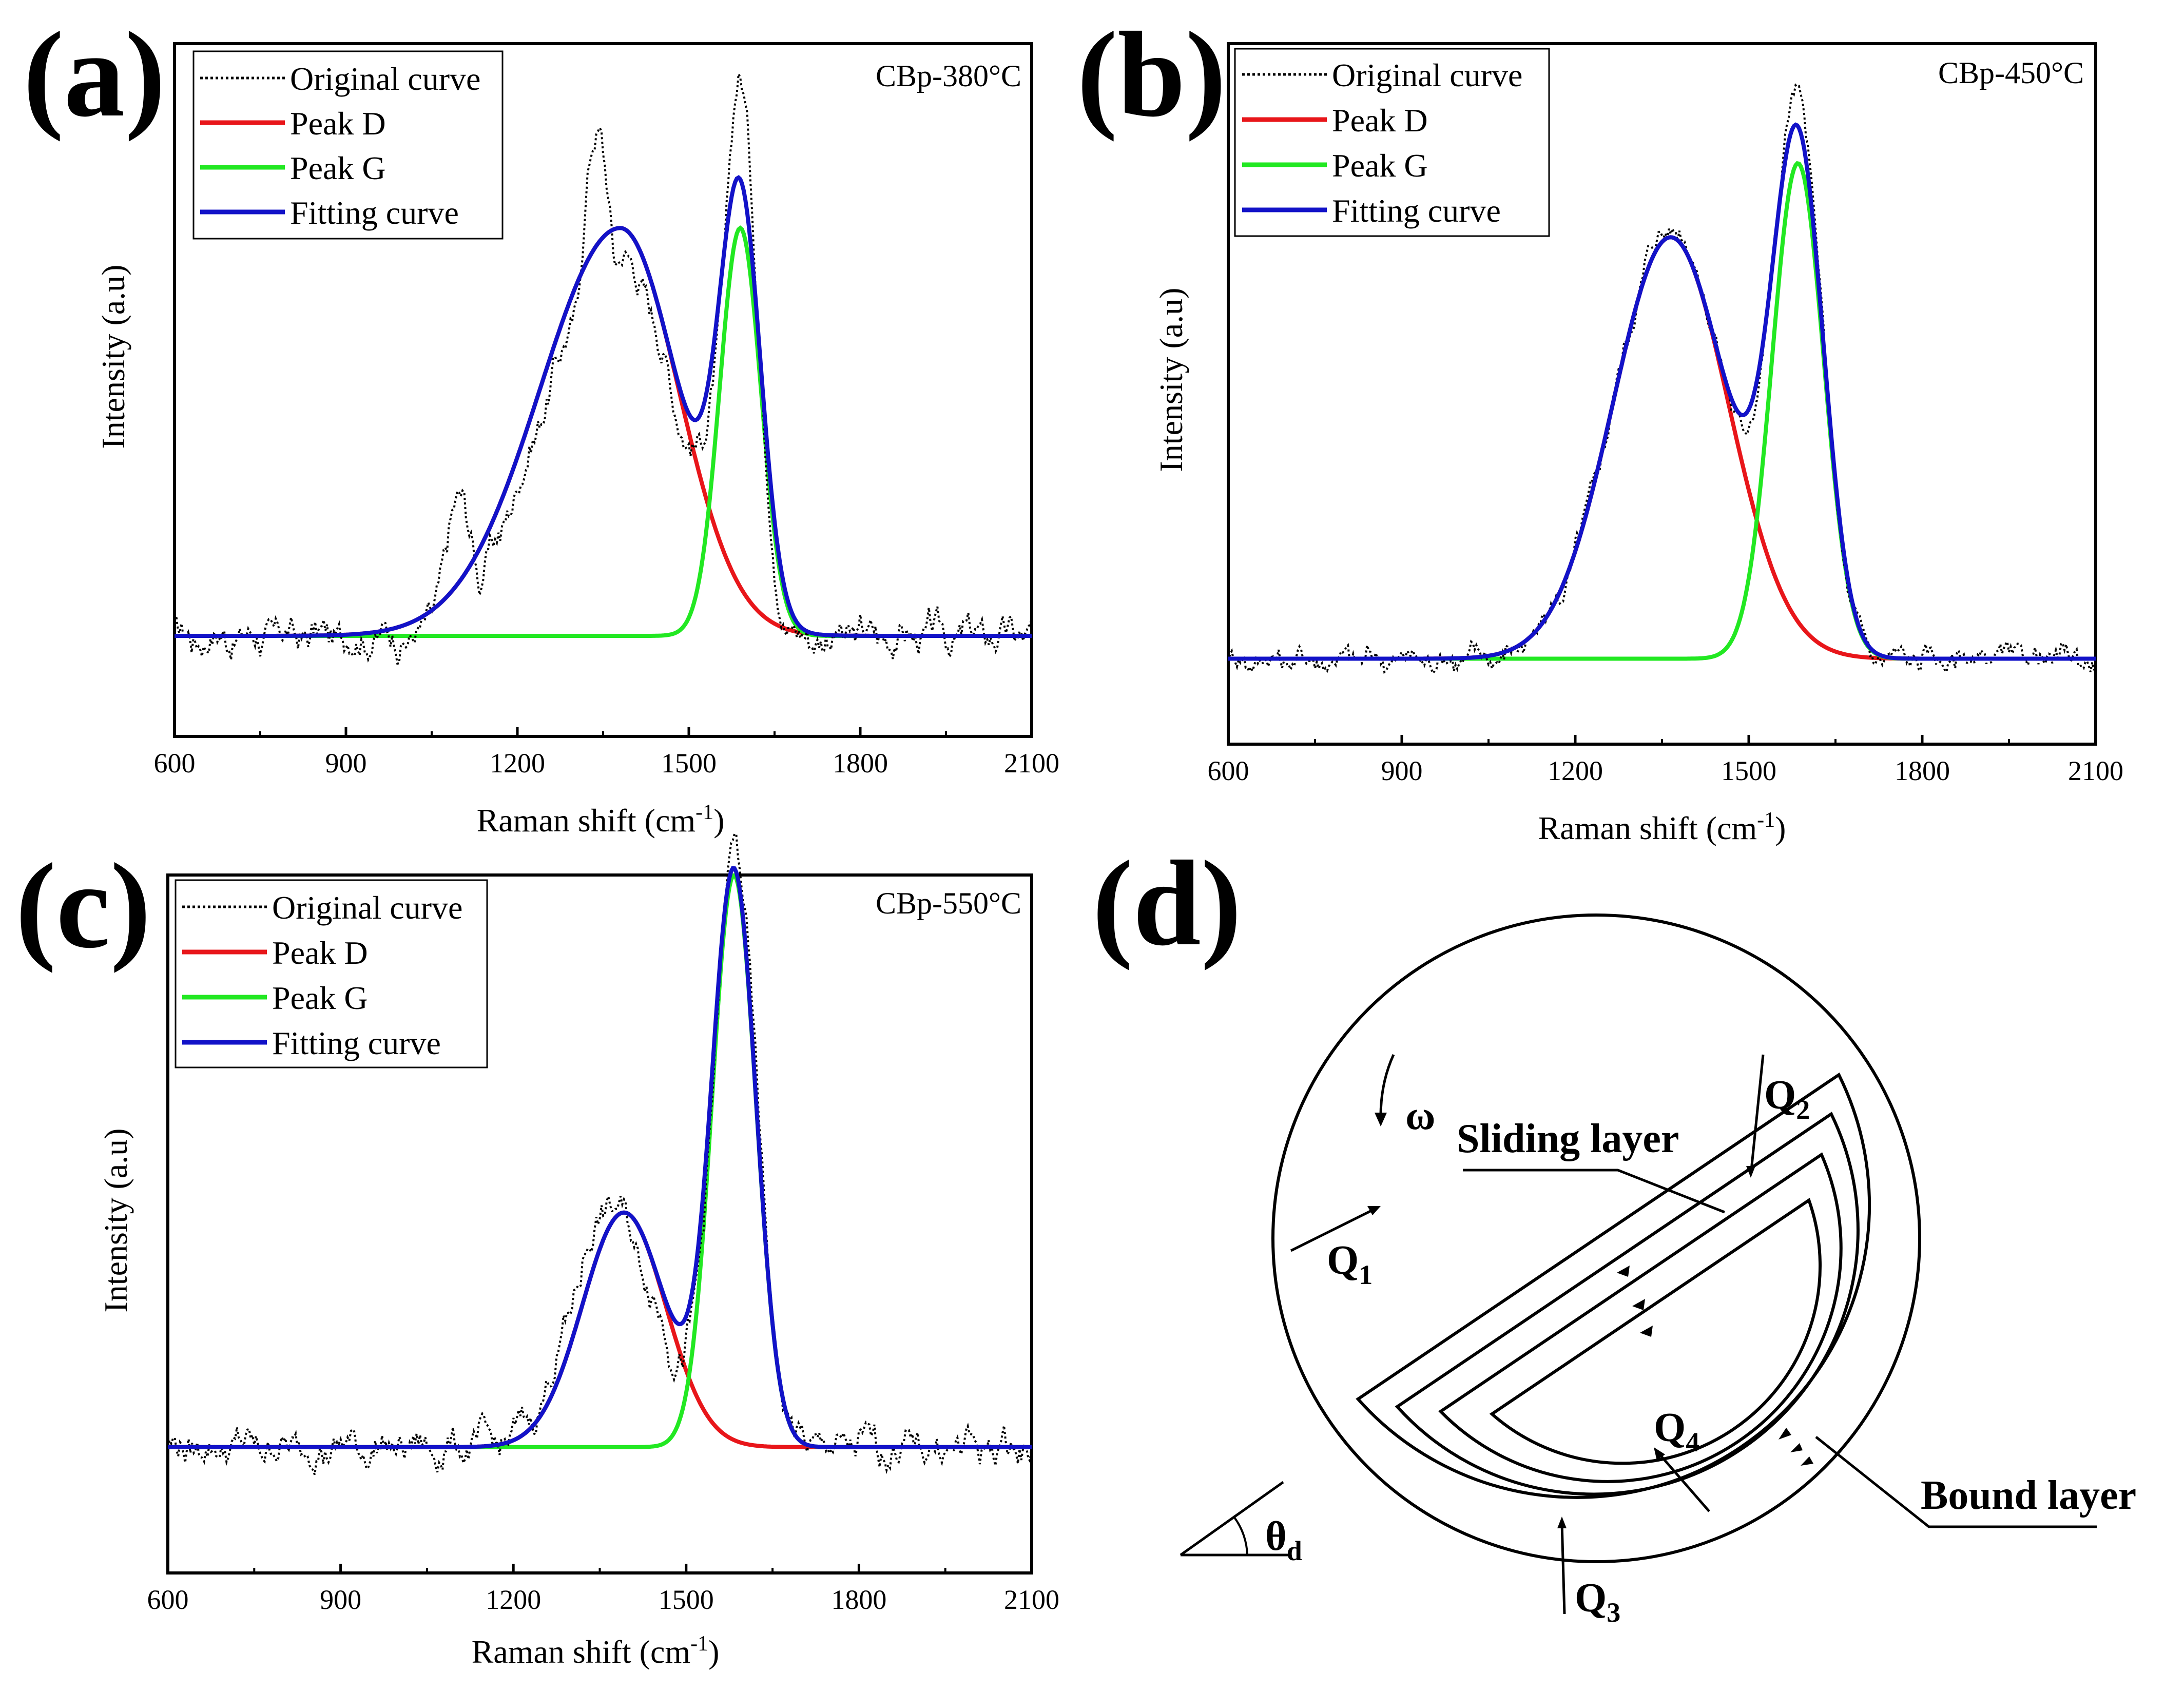  Describe the element at coordinates (1613, 1612) in the screenshot. I see `q3-sub: 3` at that location.